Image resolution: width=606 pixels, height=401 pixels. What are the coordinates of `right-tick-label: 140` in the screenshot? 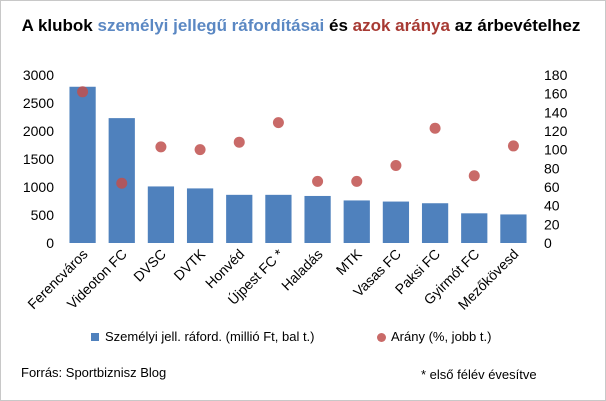 It's located at (556, 112).